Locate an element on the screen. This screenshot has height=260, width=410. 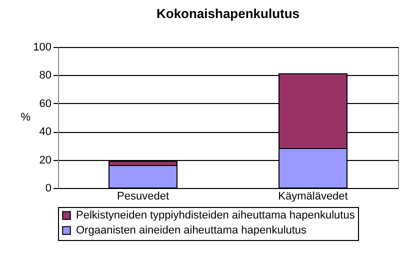
chart-title: Kokonaishapenkulutus is located at coordinates (228, 13).